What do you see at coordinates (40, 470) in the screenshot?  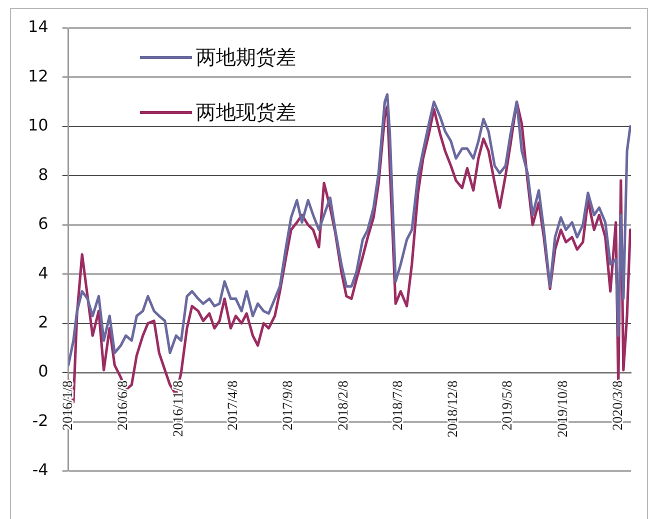 I see `y-tick-label: -4` at bounding box center [40, 470].